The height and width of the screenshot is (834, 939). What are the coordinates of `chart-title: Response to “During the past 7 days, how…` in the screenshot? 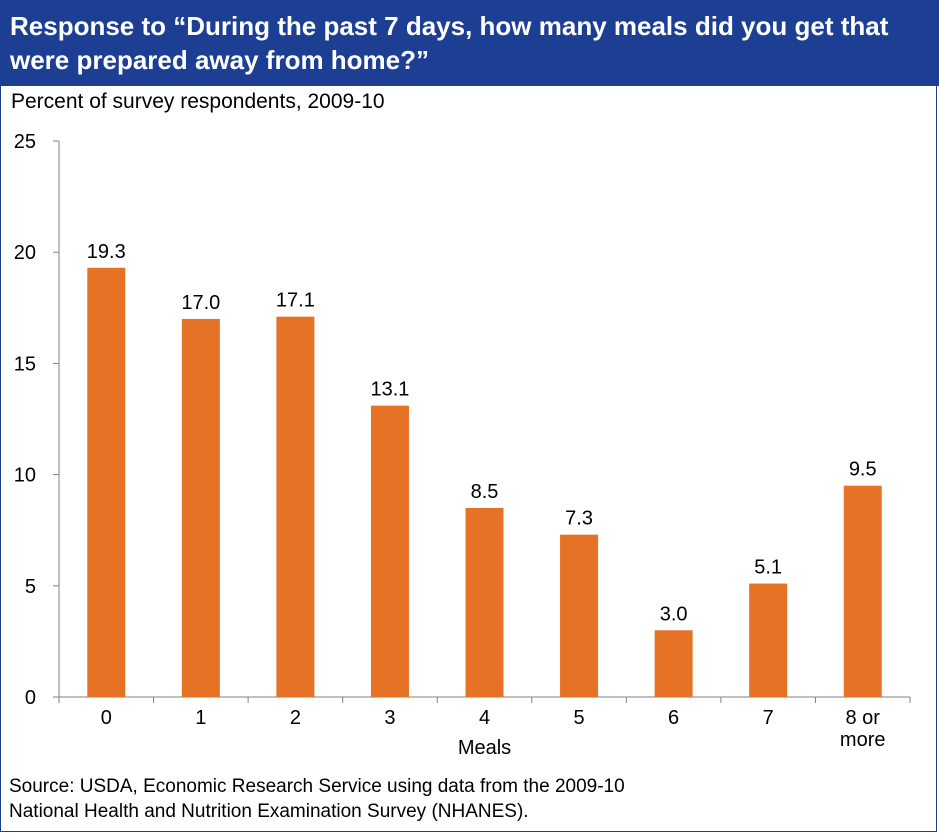 It's located at (449, 43).